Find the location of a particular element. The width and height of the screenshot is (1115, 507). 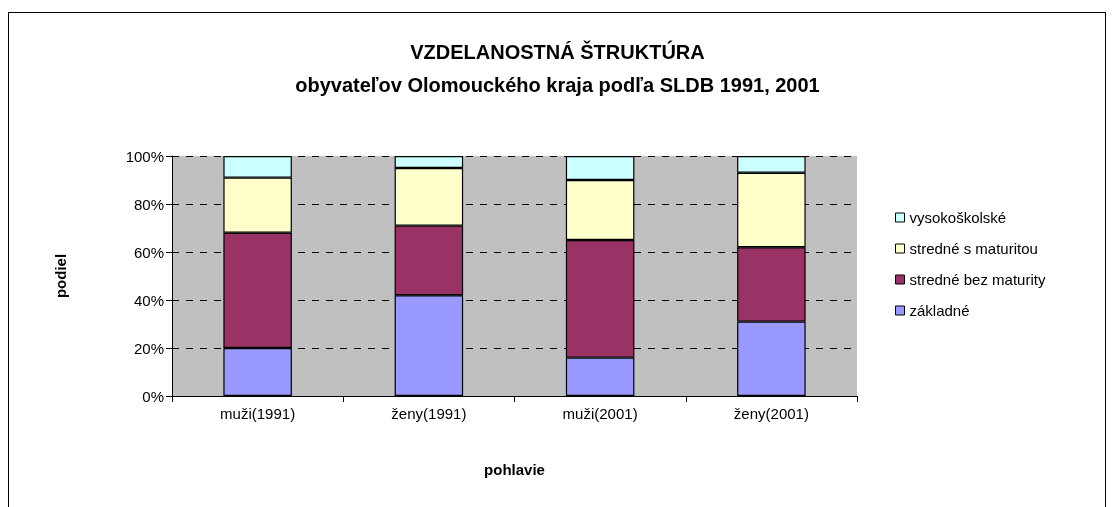

y-tick-label: 100% is located at coordinates (144, 156).